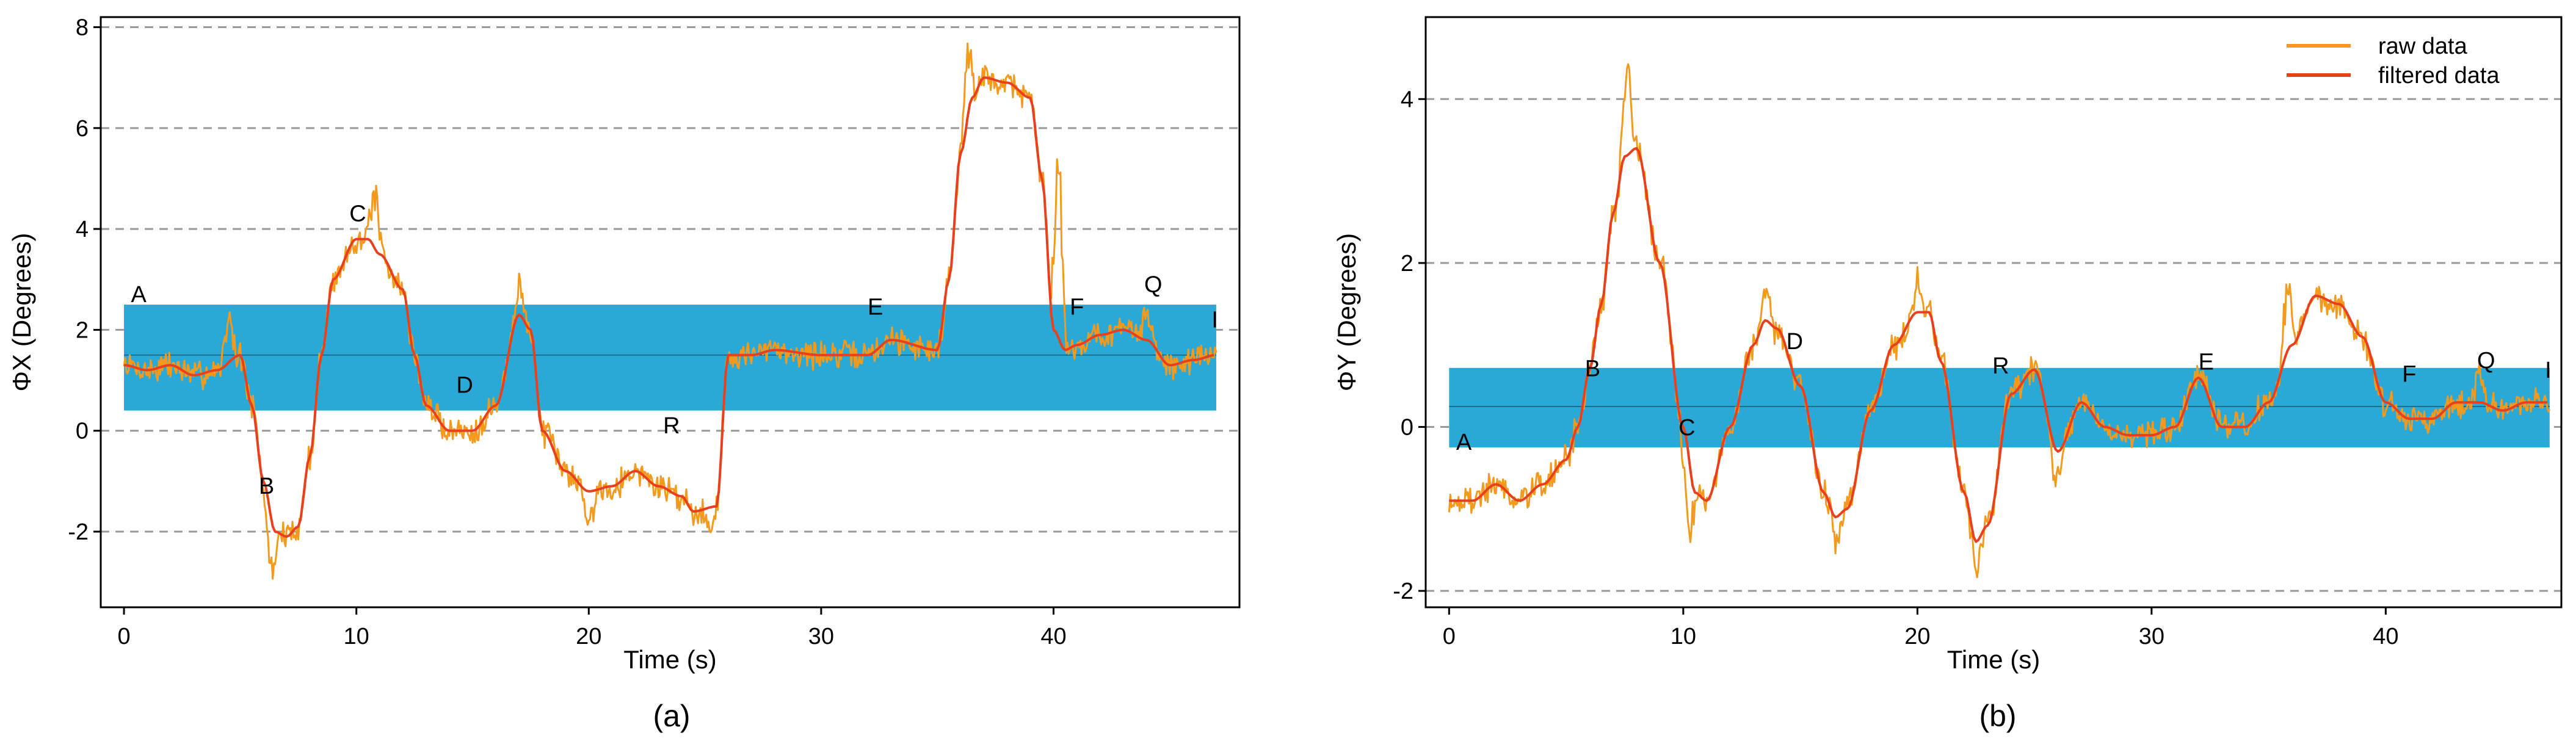 This screenshot has width=2576, height=744. I want to click on y-tick-label: 6, so click(82, 129).